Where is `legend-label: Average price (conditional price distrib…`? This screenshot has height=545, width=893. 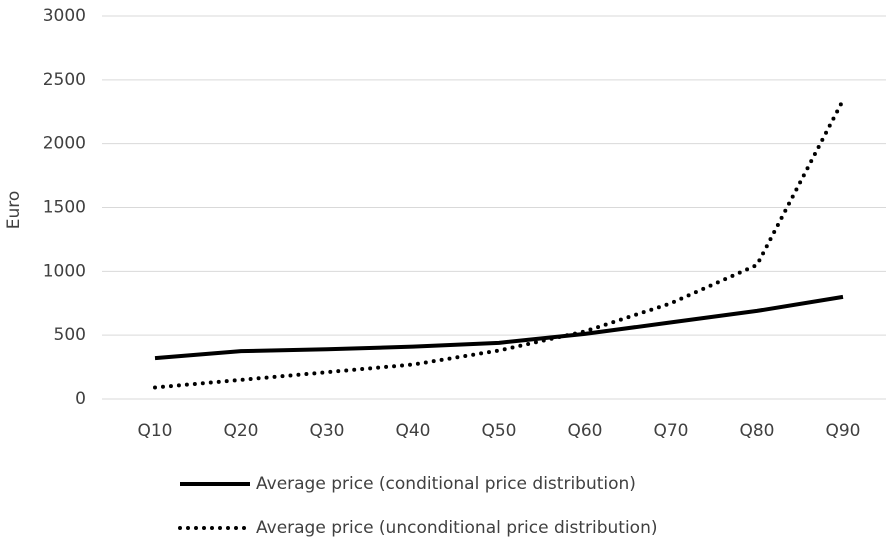 legend-label: Average price (conditional price distrib… is located at coordinates (446, 484).